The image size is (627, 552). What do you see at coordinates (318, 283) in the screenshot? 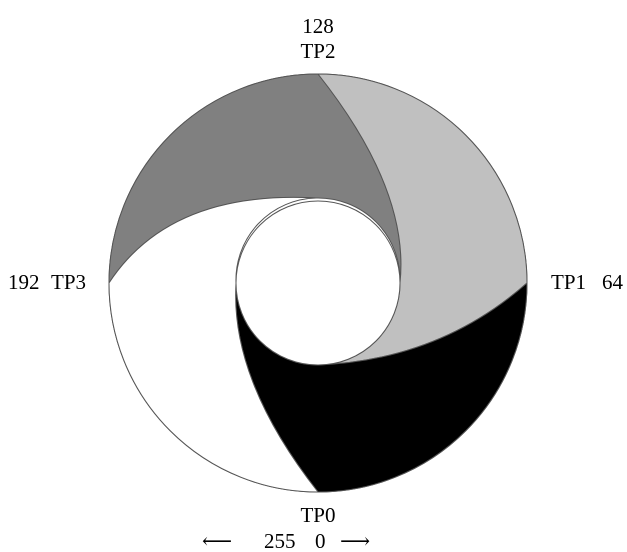
I see `inner-hole` at bounding box center [318, 283].